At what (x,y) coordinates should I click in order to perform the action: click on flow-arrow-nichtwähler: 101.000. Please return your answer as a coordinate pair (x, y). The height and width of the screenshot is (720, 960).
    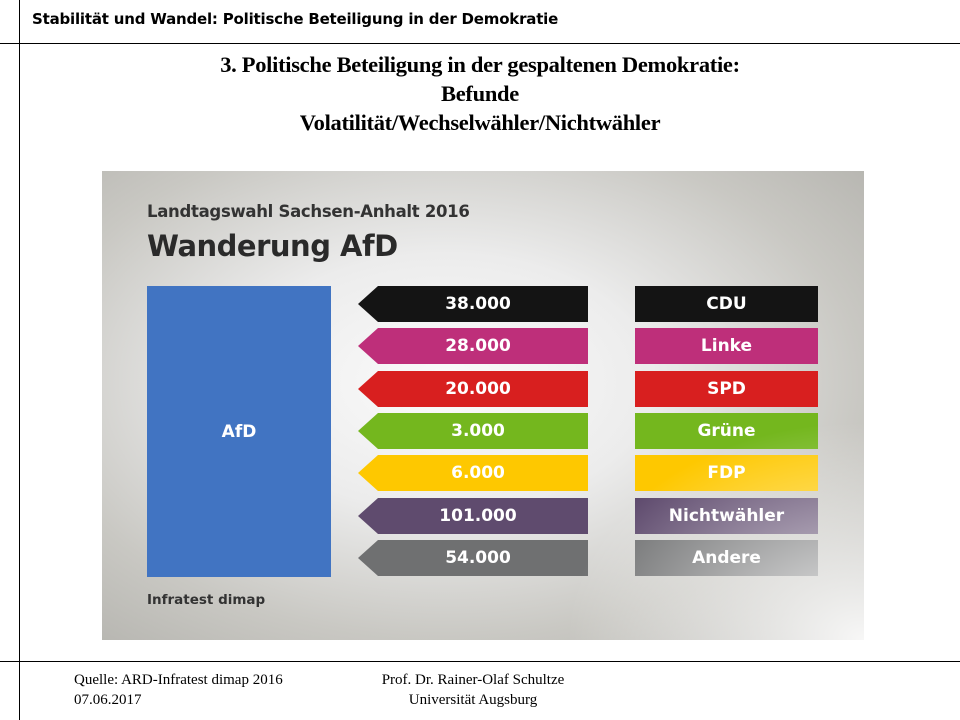
    Looking at the image, I should click on (473, 516).